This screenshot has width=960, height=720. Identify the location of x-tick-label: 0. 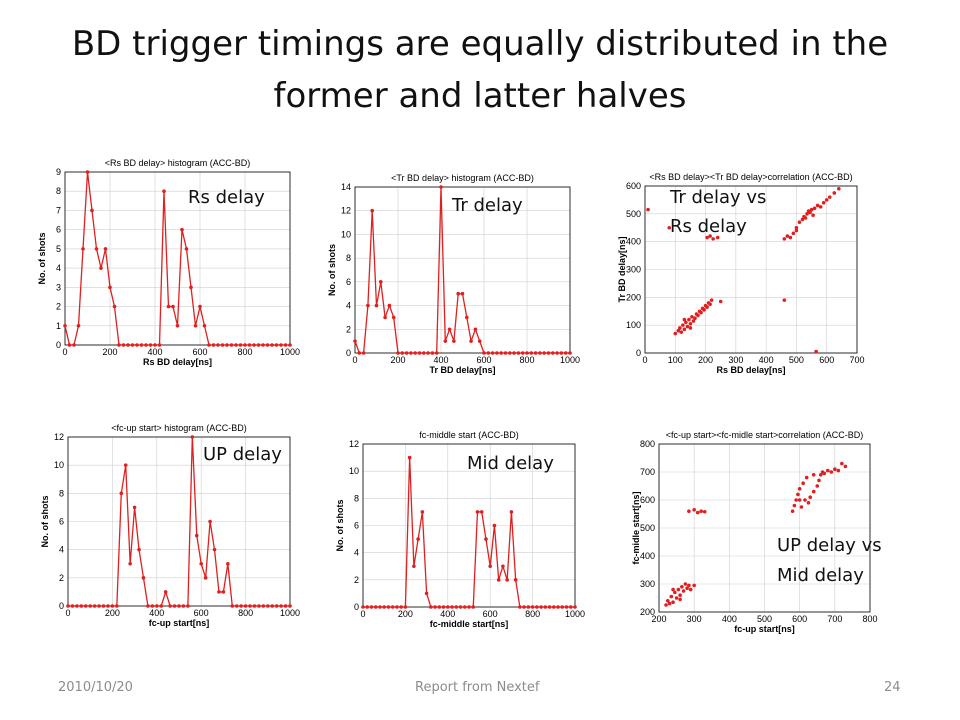
(64, 352).